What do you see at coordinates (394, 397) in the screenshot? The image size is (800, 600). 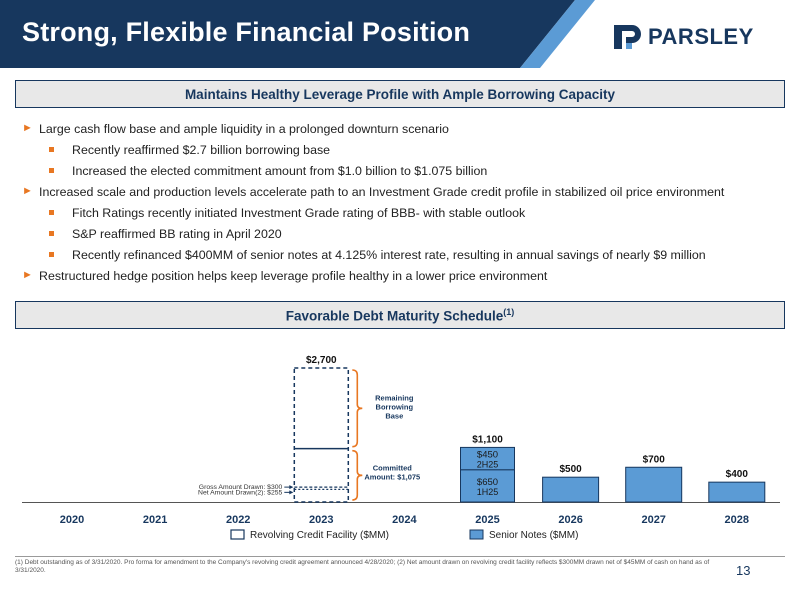 I see `remaining-base-label: Remaining` at bounding box center [394, 397].